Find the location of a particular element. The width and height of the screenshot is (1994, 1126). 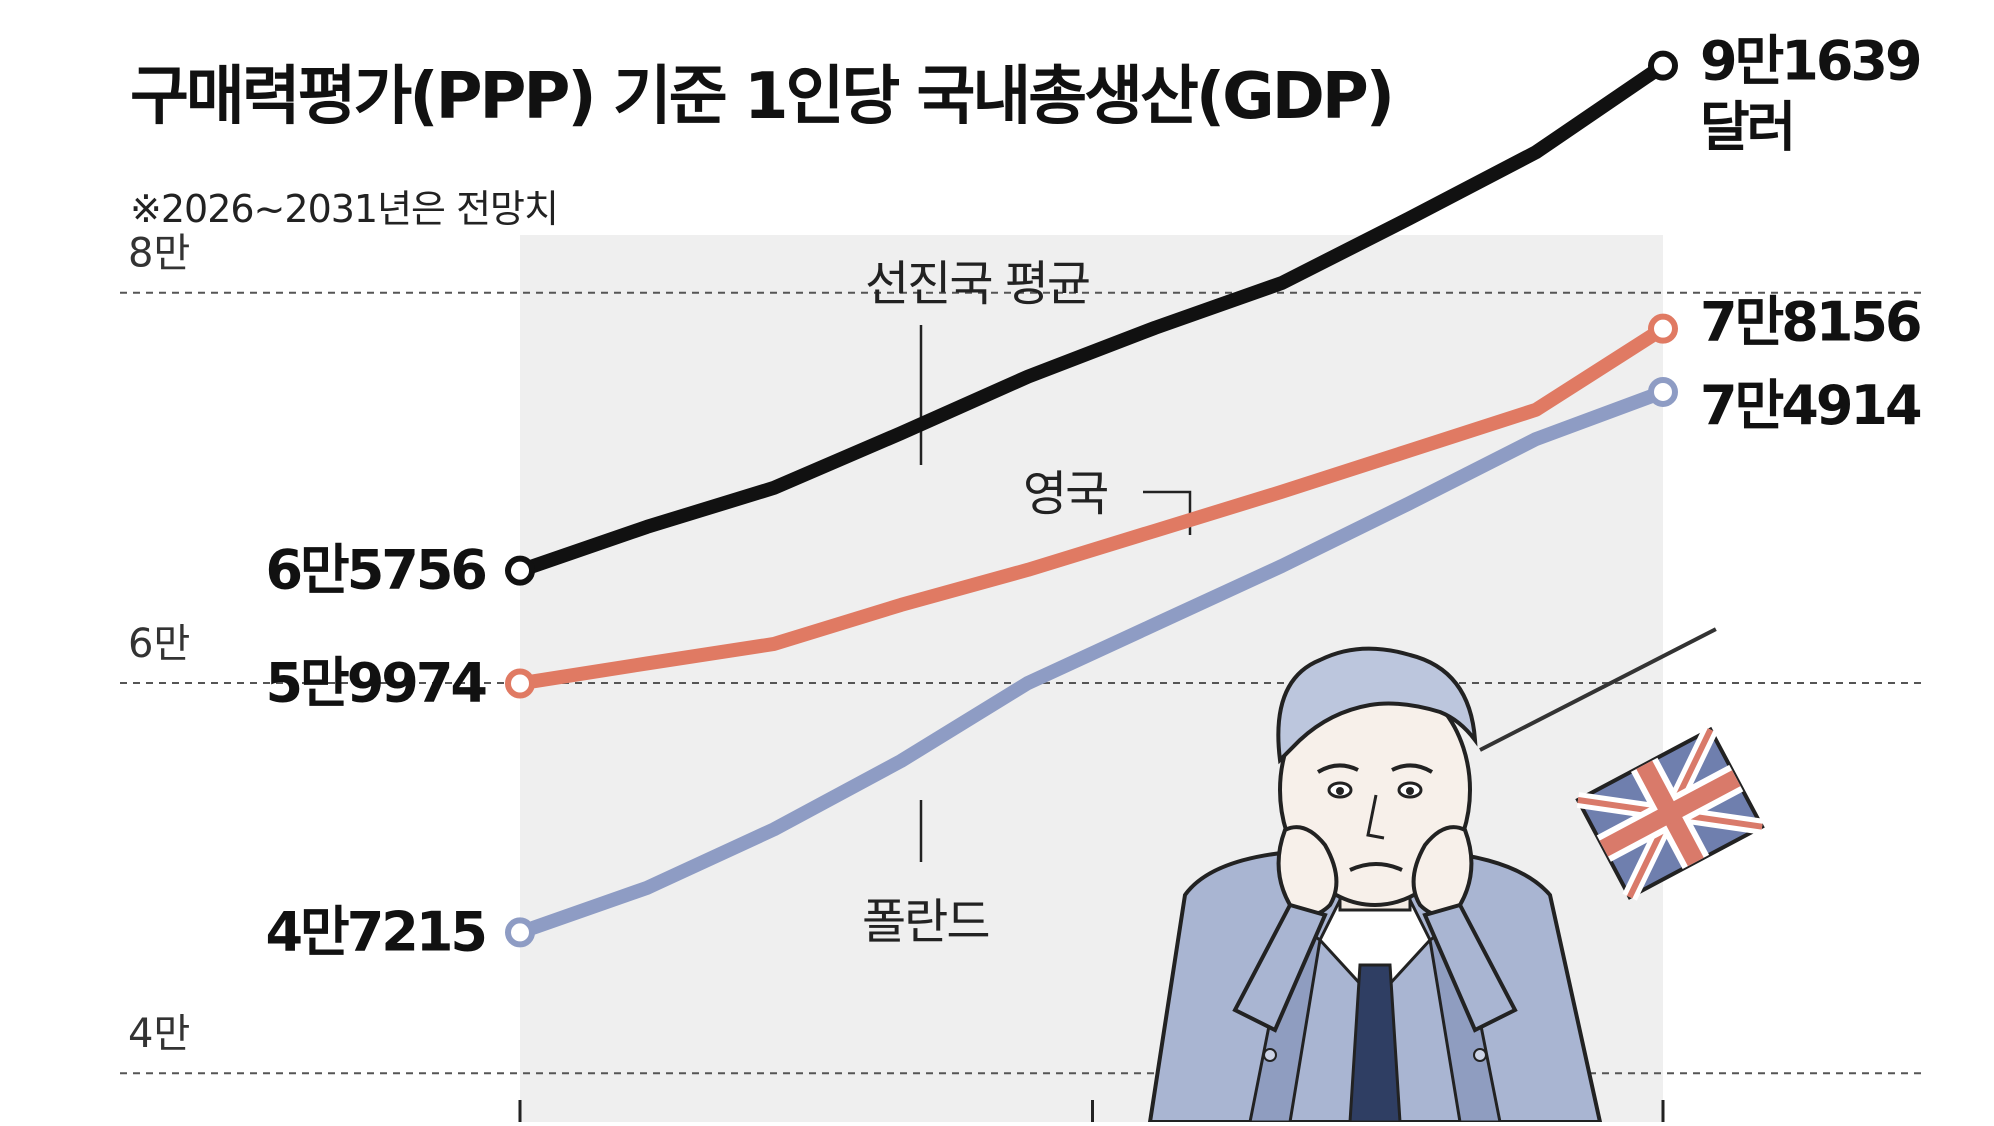

end-value-unit-advanced-avg: 달러 is located at coordinates (1746, 127).